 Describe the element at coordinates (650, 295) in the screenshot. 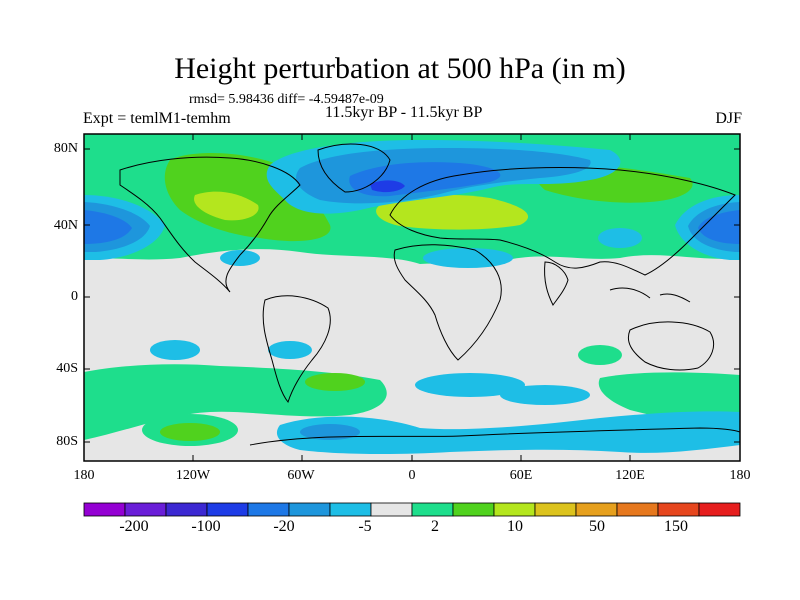

I see `coast-southeast-asia` at that location.